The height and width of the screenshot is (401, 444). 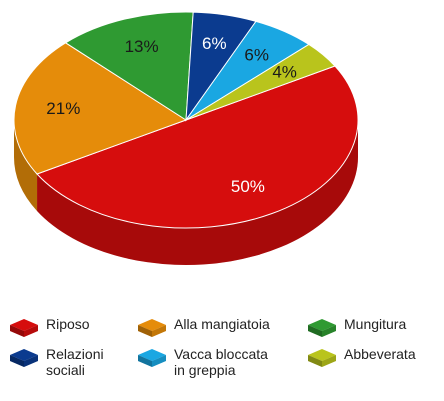 What do you see at coordinates (222, 324) in the screenshot?
I see `legend-label: Alla mangiatoia` at bounding box center [222, 324].